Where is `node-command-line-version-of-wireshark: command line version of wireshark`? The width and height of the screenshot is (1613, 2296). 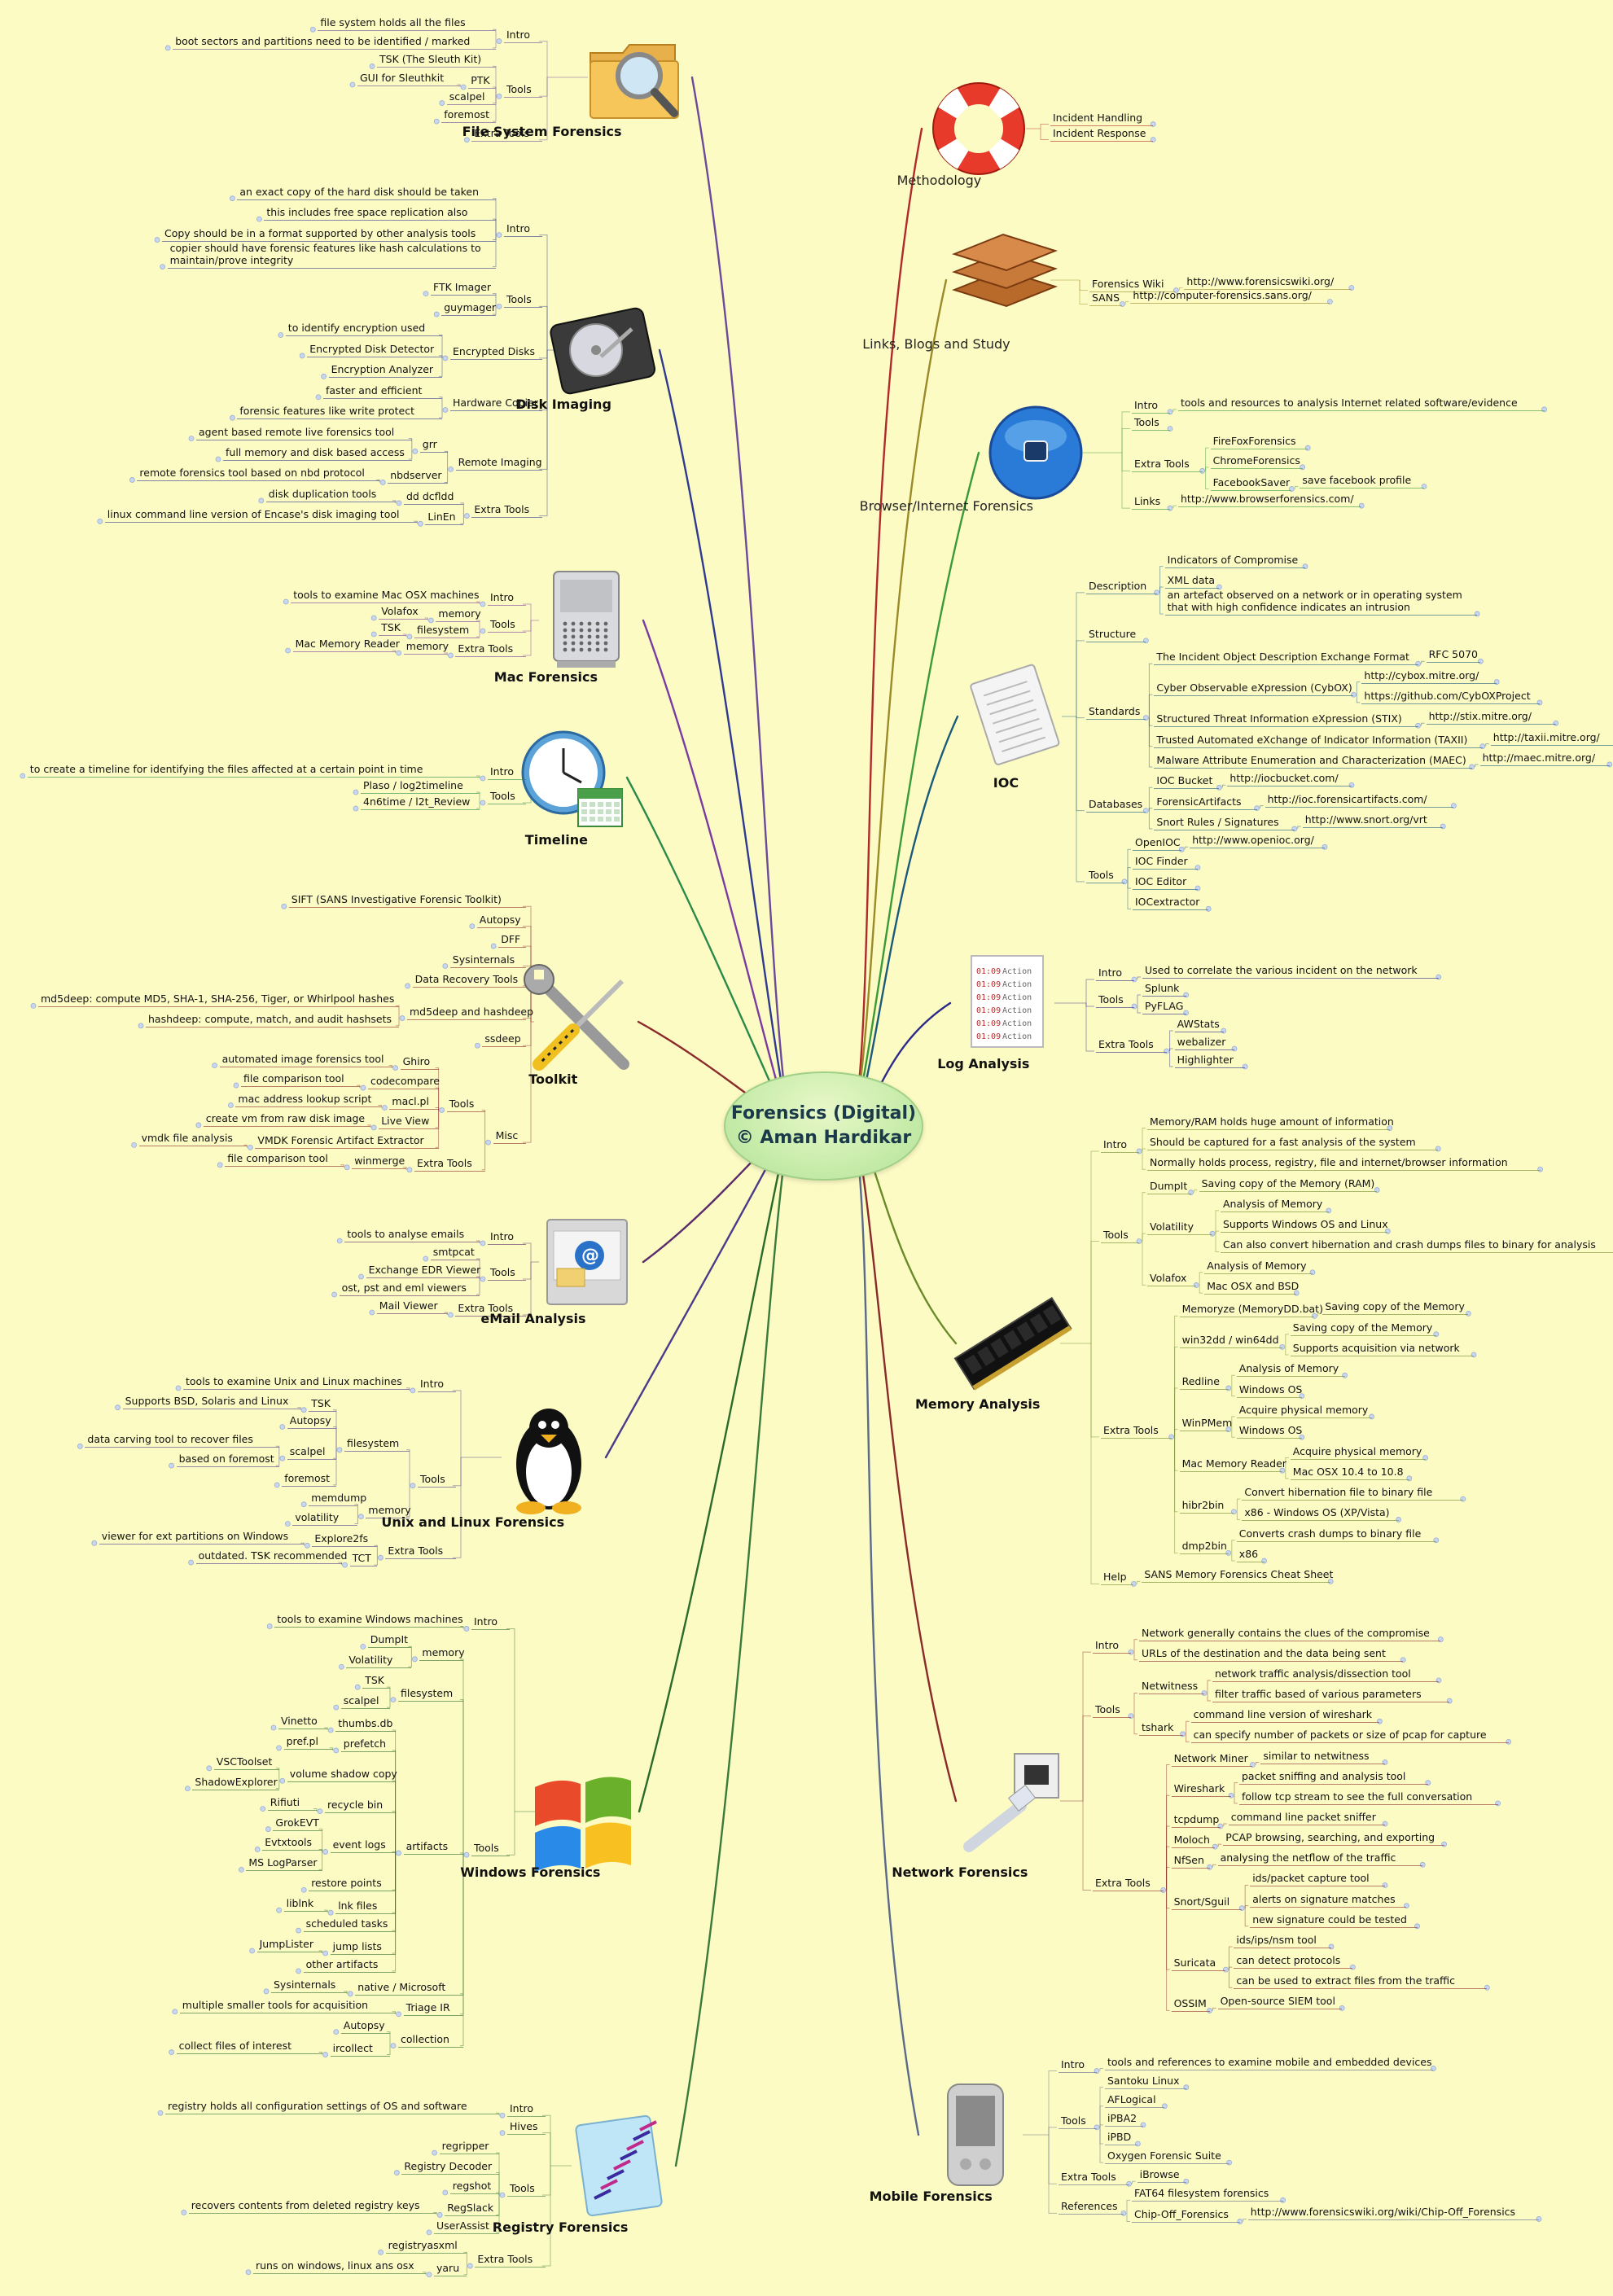
node-command-line-version-of-wireshark: command line version of wireshark is located at coordinates (1285, 1716).